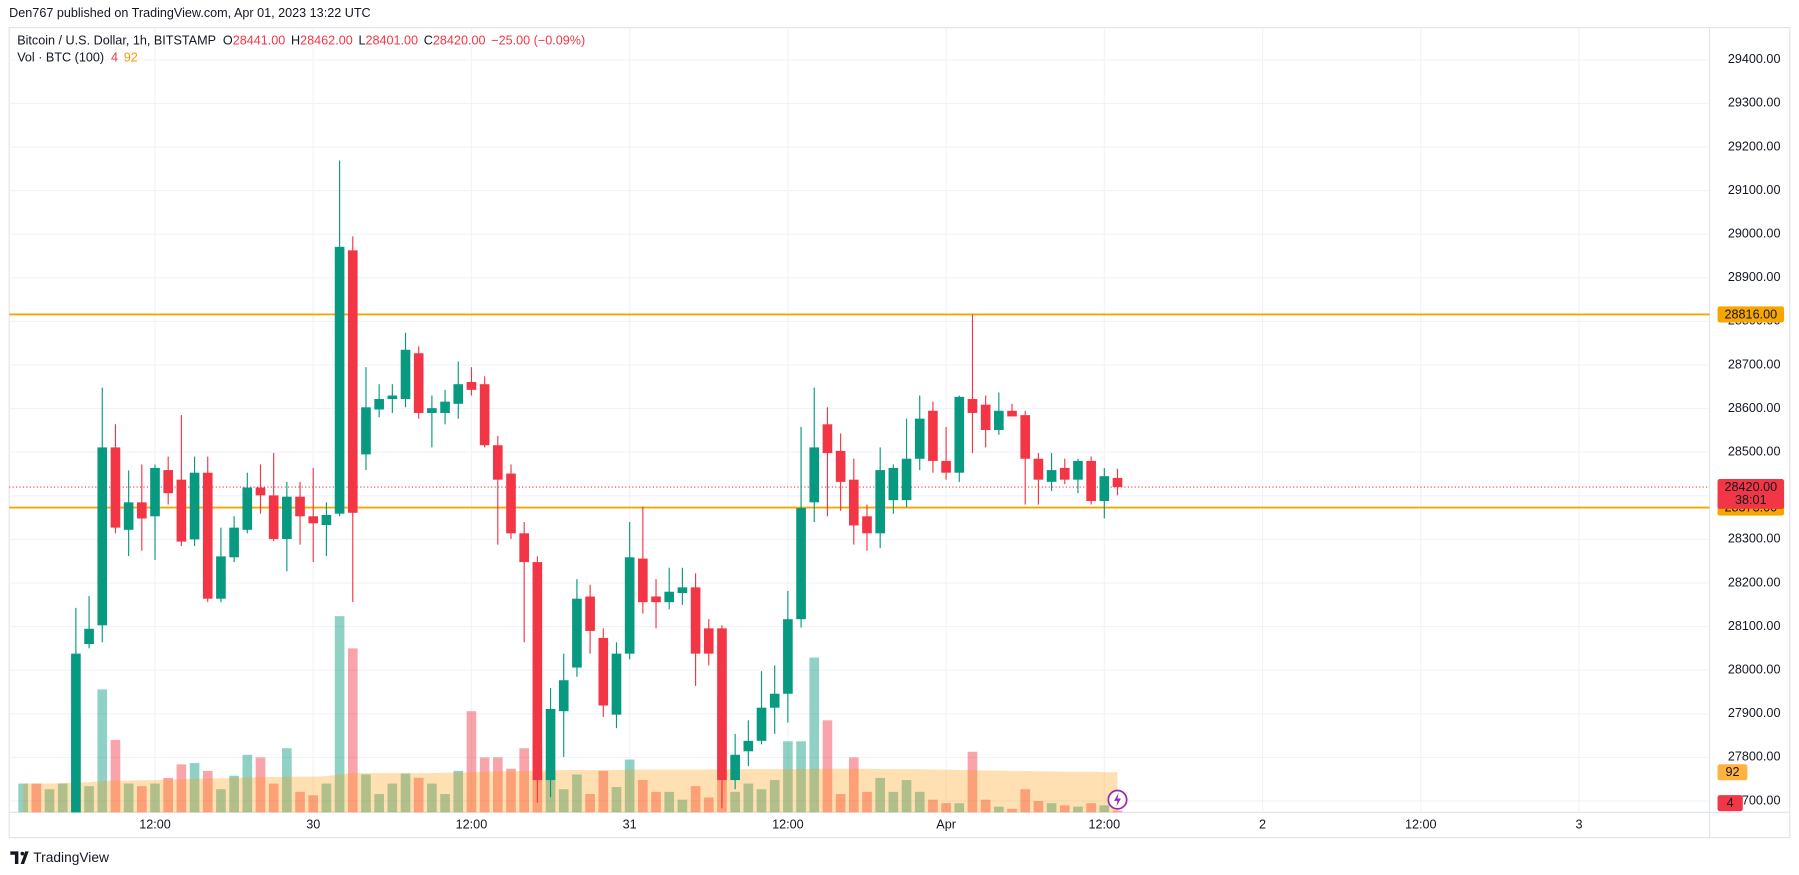  Describe the element at coordinates (71, 857) in the screenshot. I see `brand: TradingView` at that location.